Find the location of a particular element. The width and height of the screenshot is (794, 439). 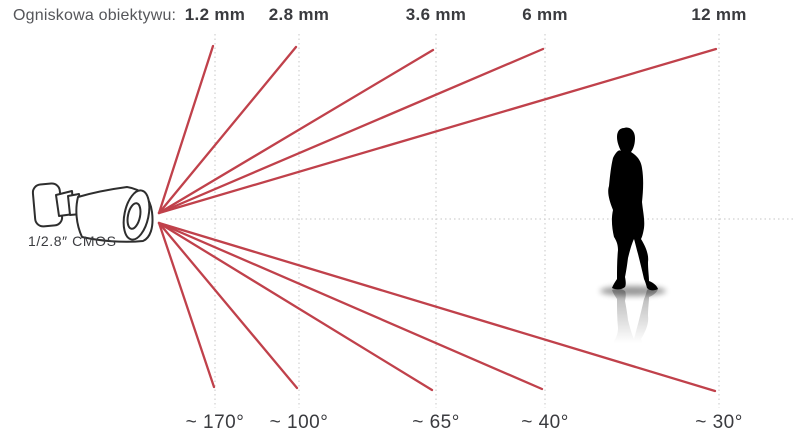

fov-label-65deg: ~ 65° is located at coordinates (436, 422).